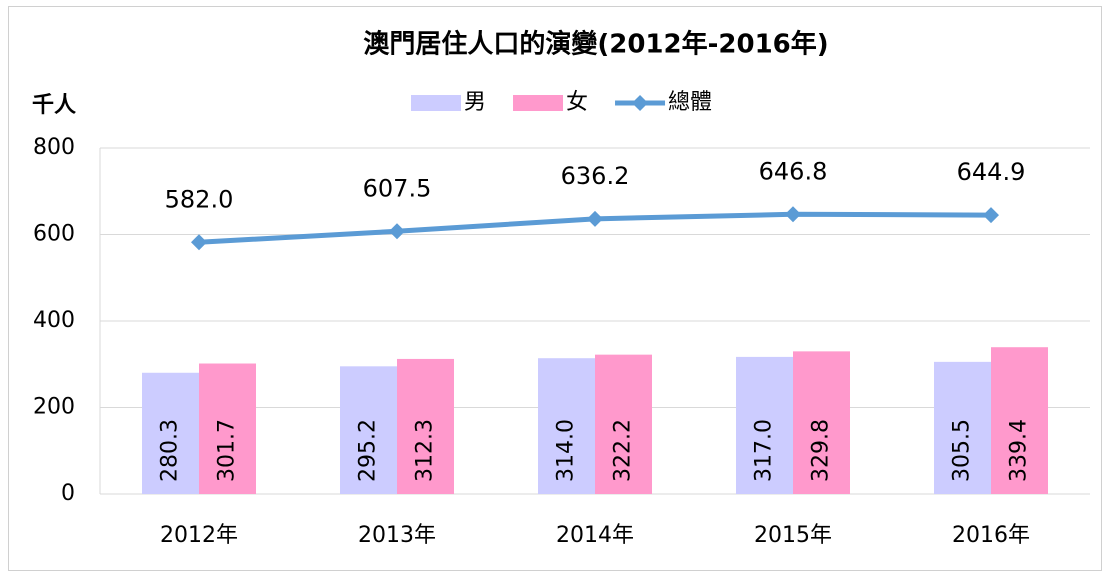 Image resolution: width=1110 pixels, height=571 pixels. What do you see at coordinates (397, 535) in the screenshot?
I see `x-tick-label: 2013年` at bounding box center [397, 535].